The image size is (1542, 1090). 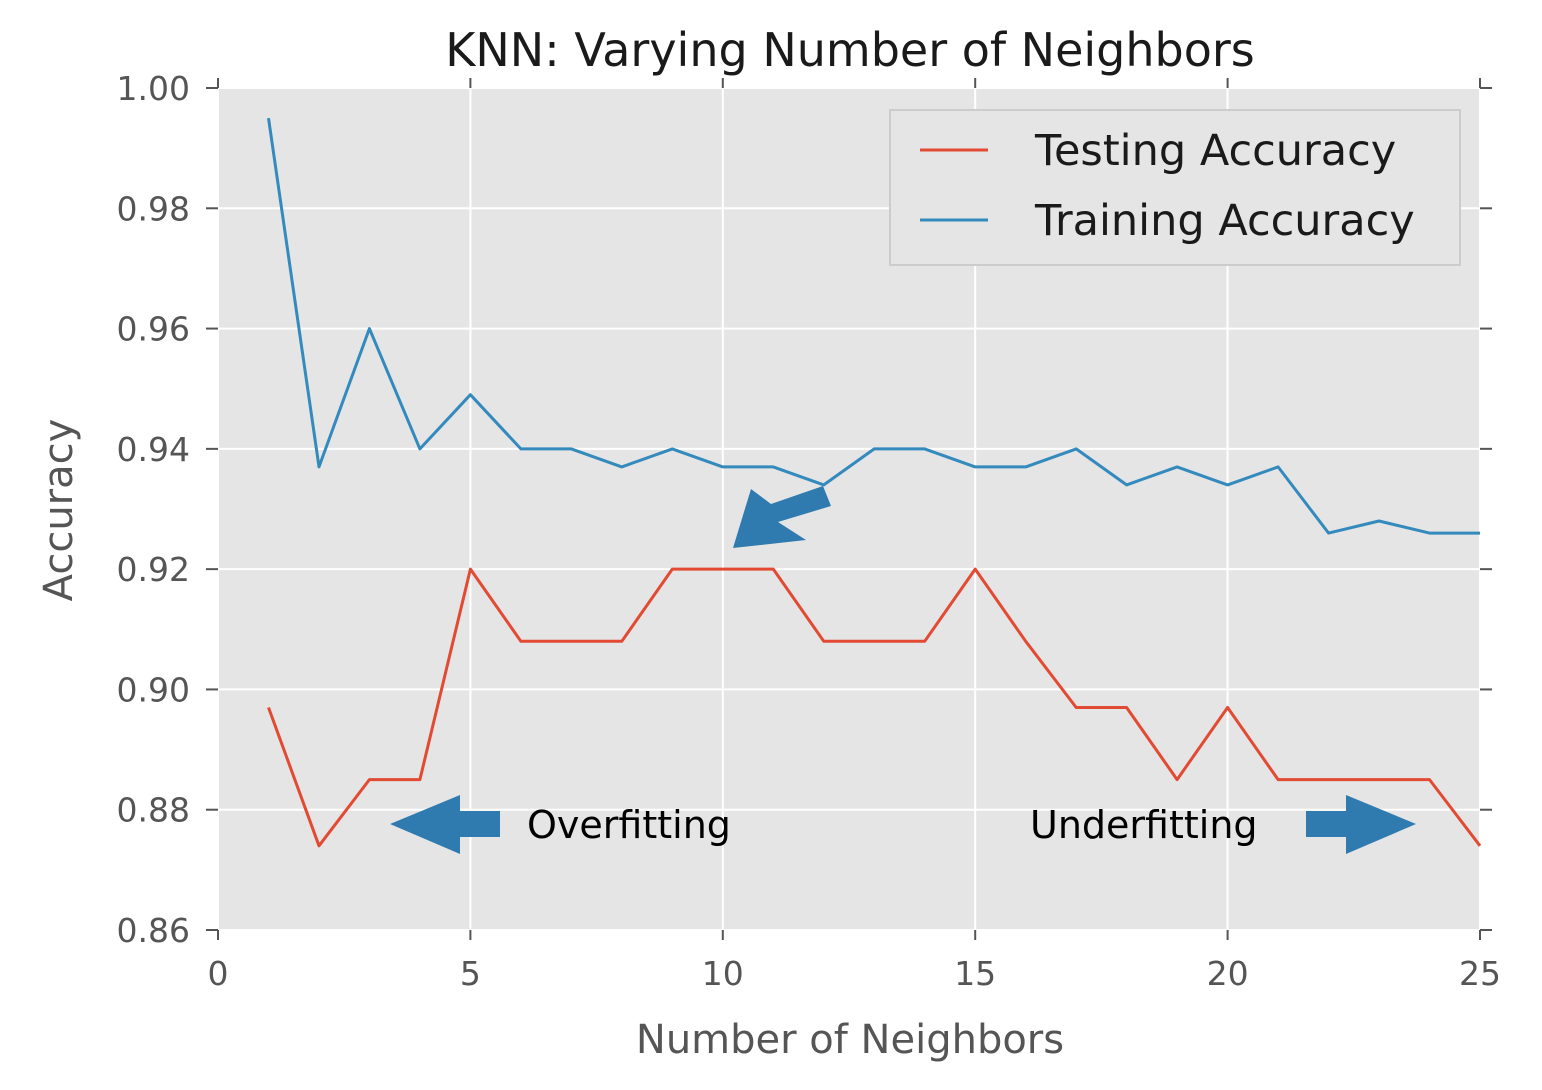 I want to click on annotation-overfitting: Overfitting, so click(x=629, y=825).